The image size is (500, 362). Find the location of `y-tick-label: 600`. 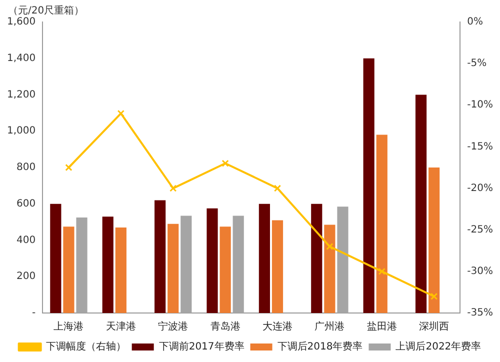

y-tick-label: 600 is located at coordinates (26, 204).